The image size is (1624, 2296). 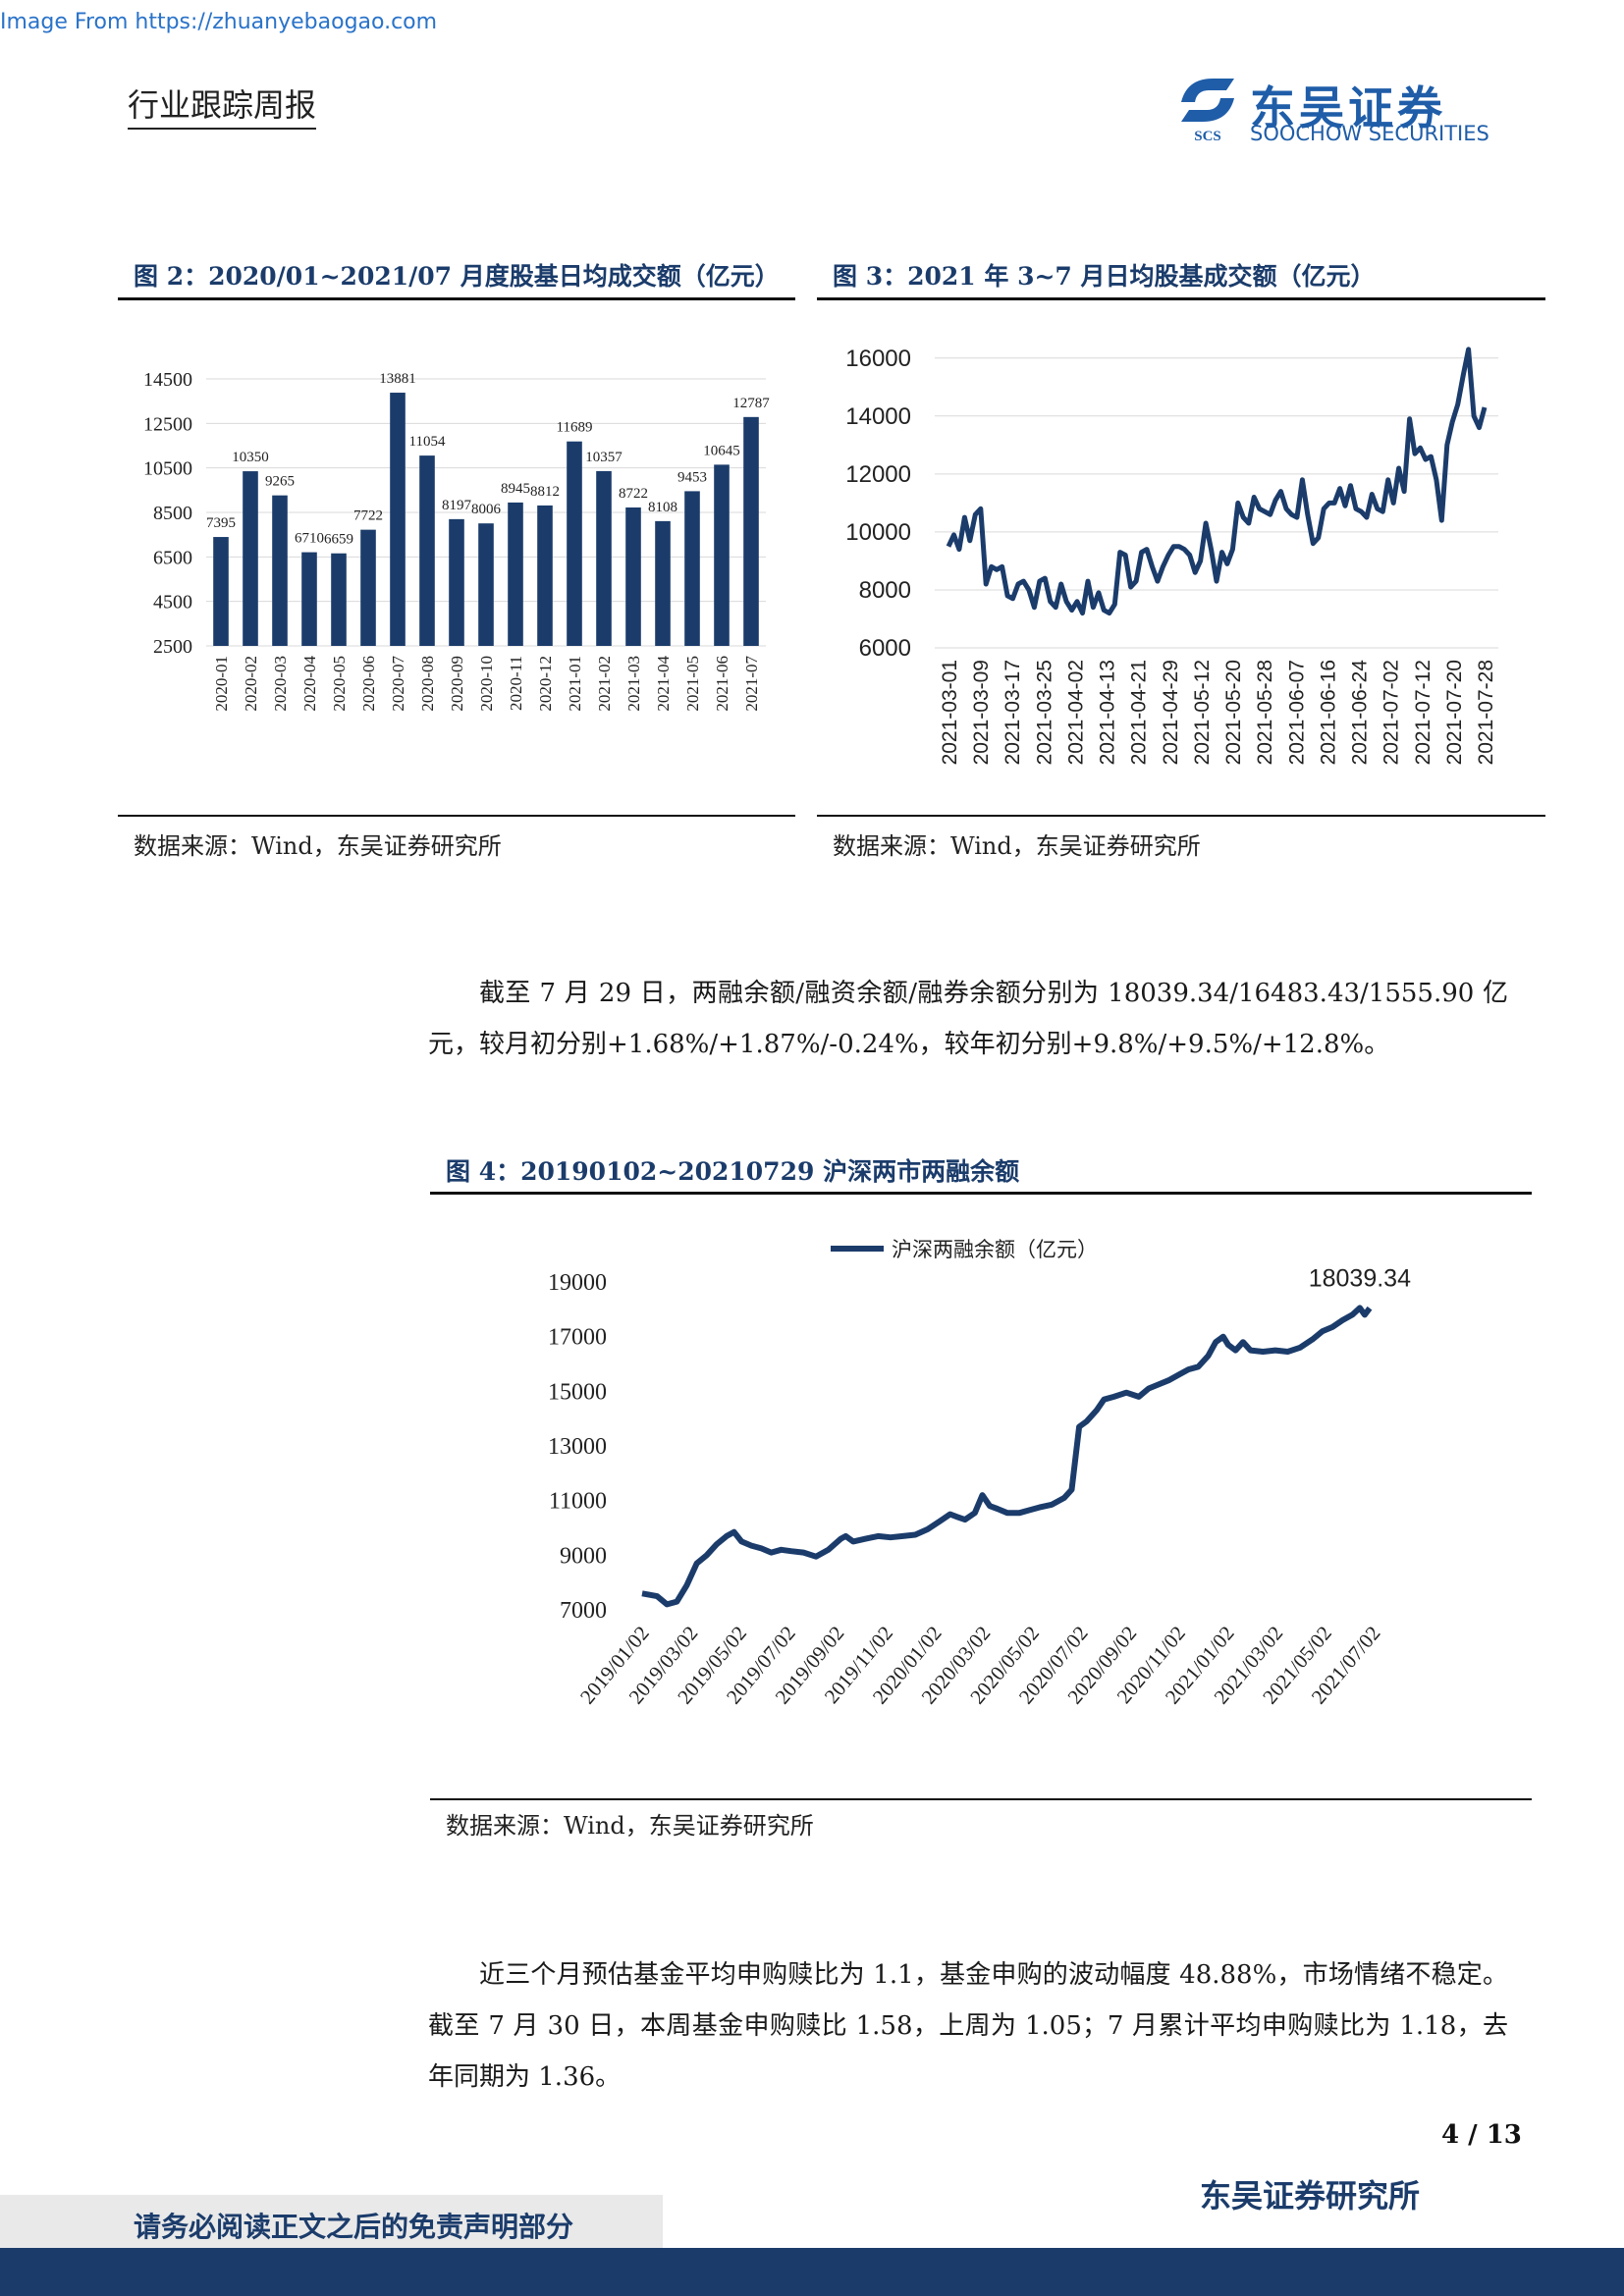 I want to click on x-tick-label: 2021-04-21, so click(x=1139, y=713).